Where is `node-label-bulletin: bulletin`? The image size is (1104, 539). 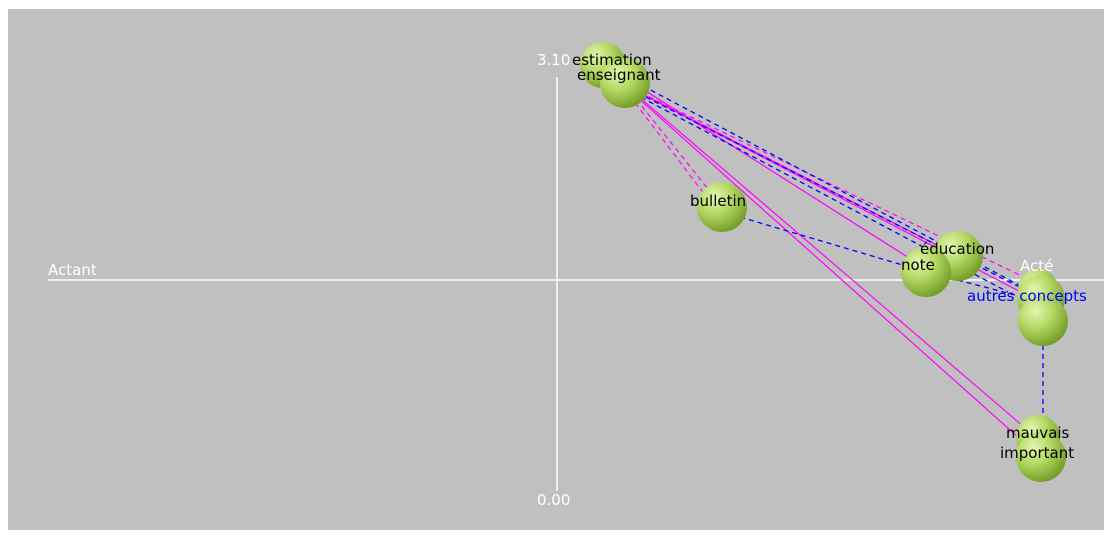
node-label-bulletin: bulletin is located at coordinates (718, 201).